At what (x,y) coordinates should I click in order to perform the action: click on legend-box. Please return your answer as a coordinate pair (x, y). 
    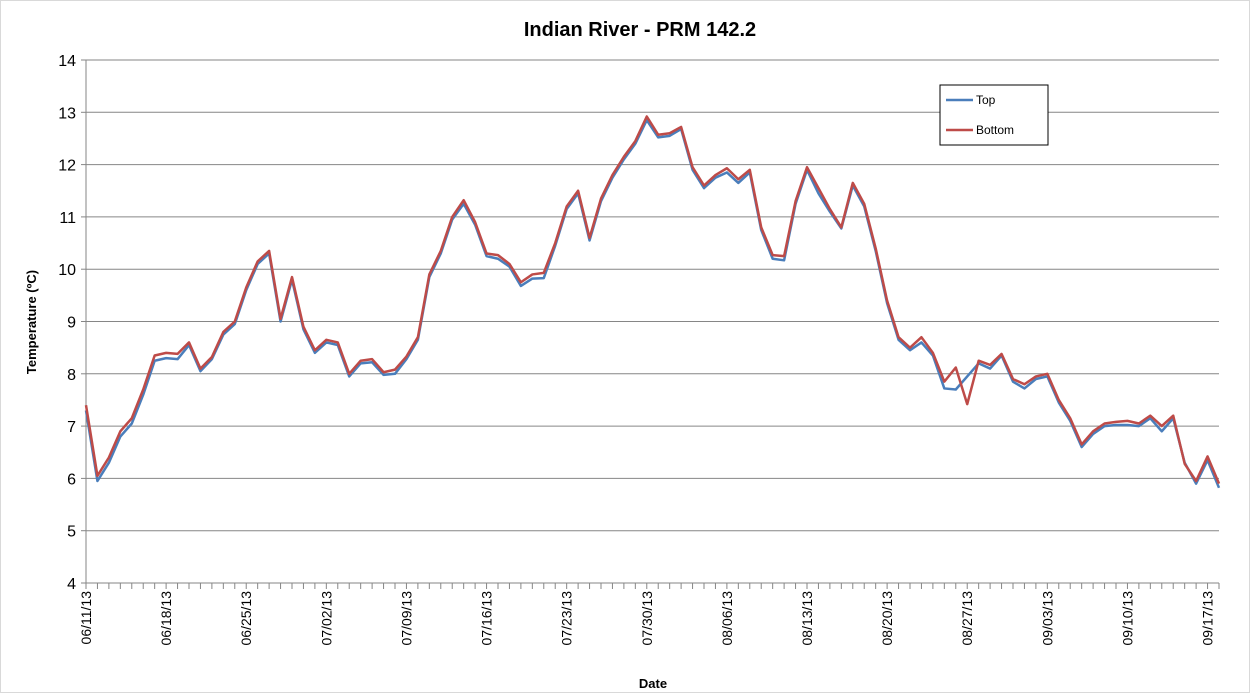
    Looking at the image, I should click on (994, 115).